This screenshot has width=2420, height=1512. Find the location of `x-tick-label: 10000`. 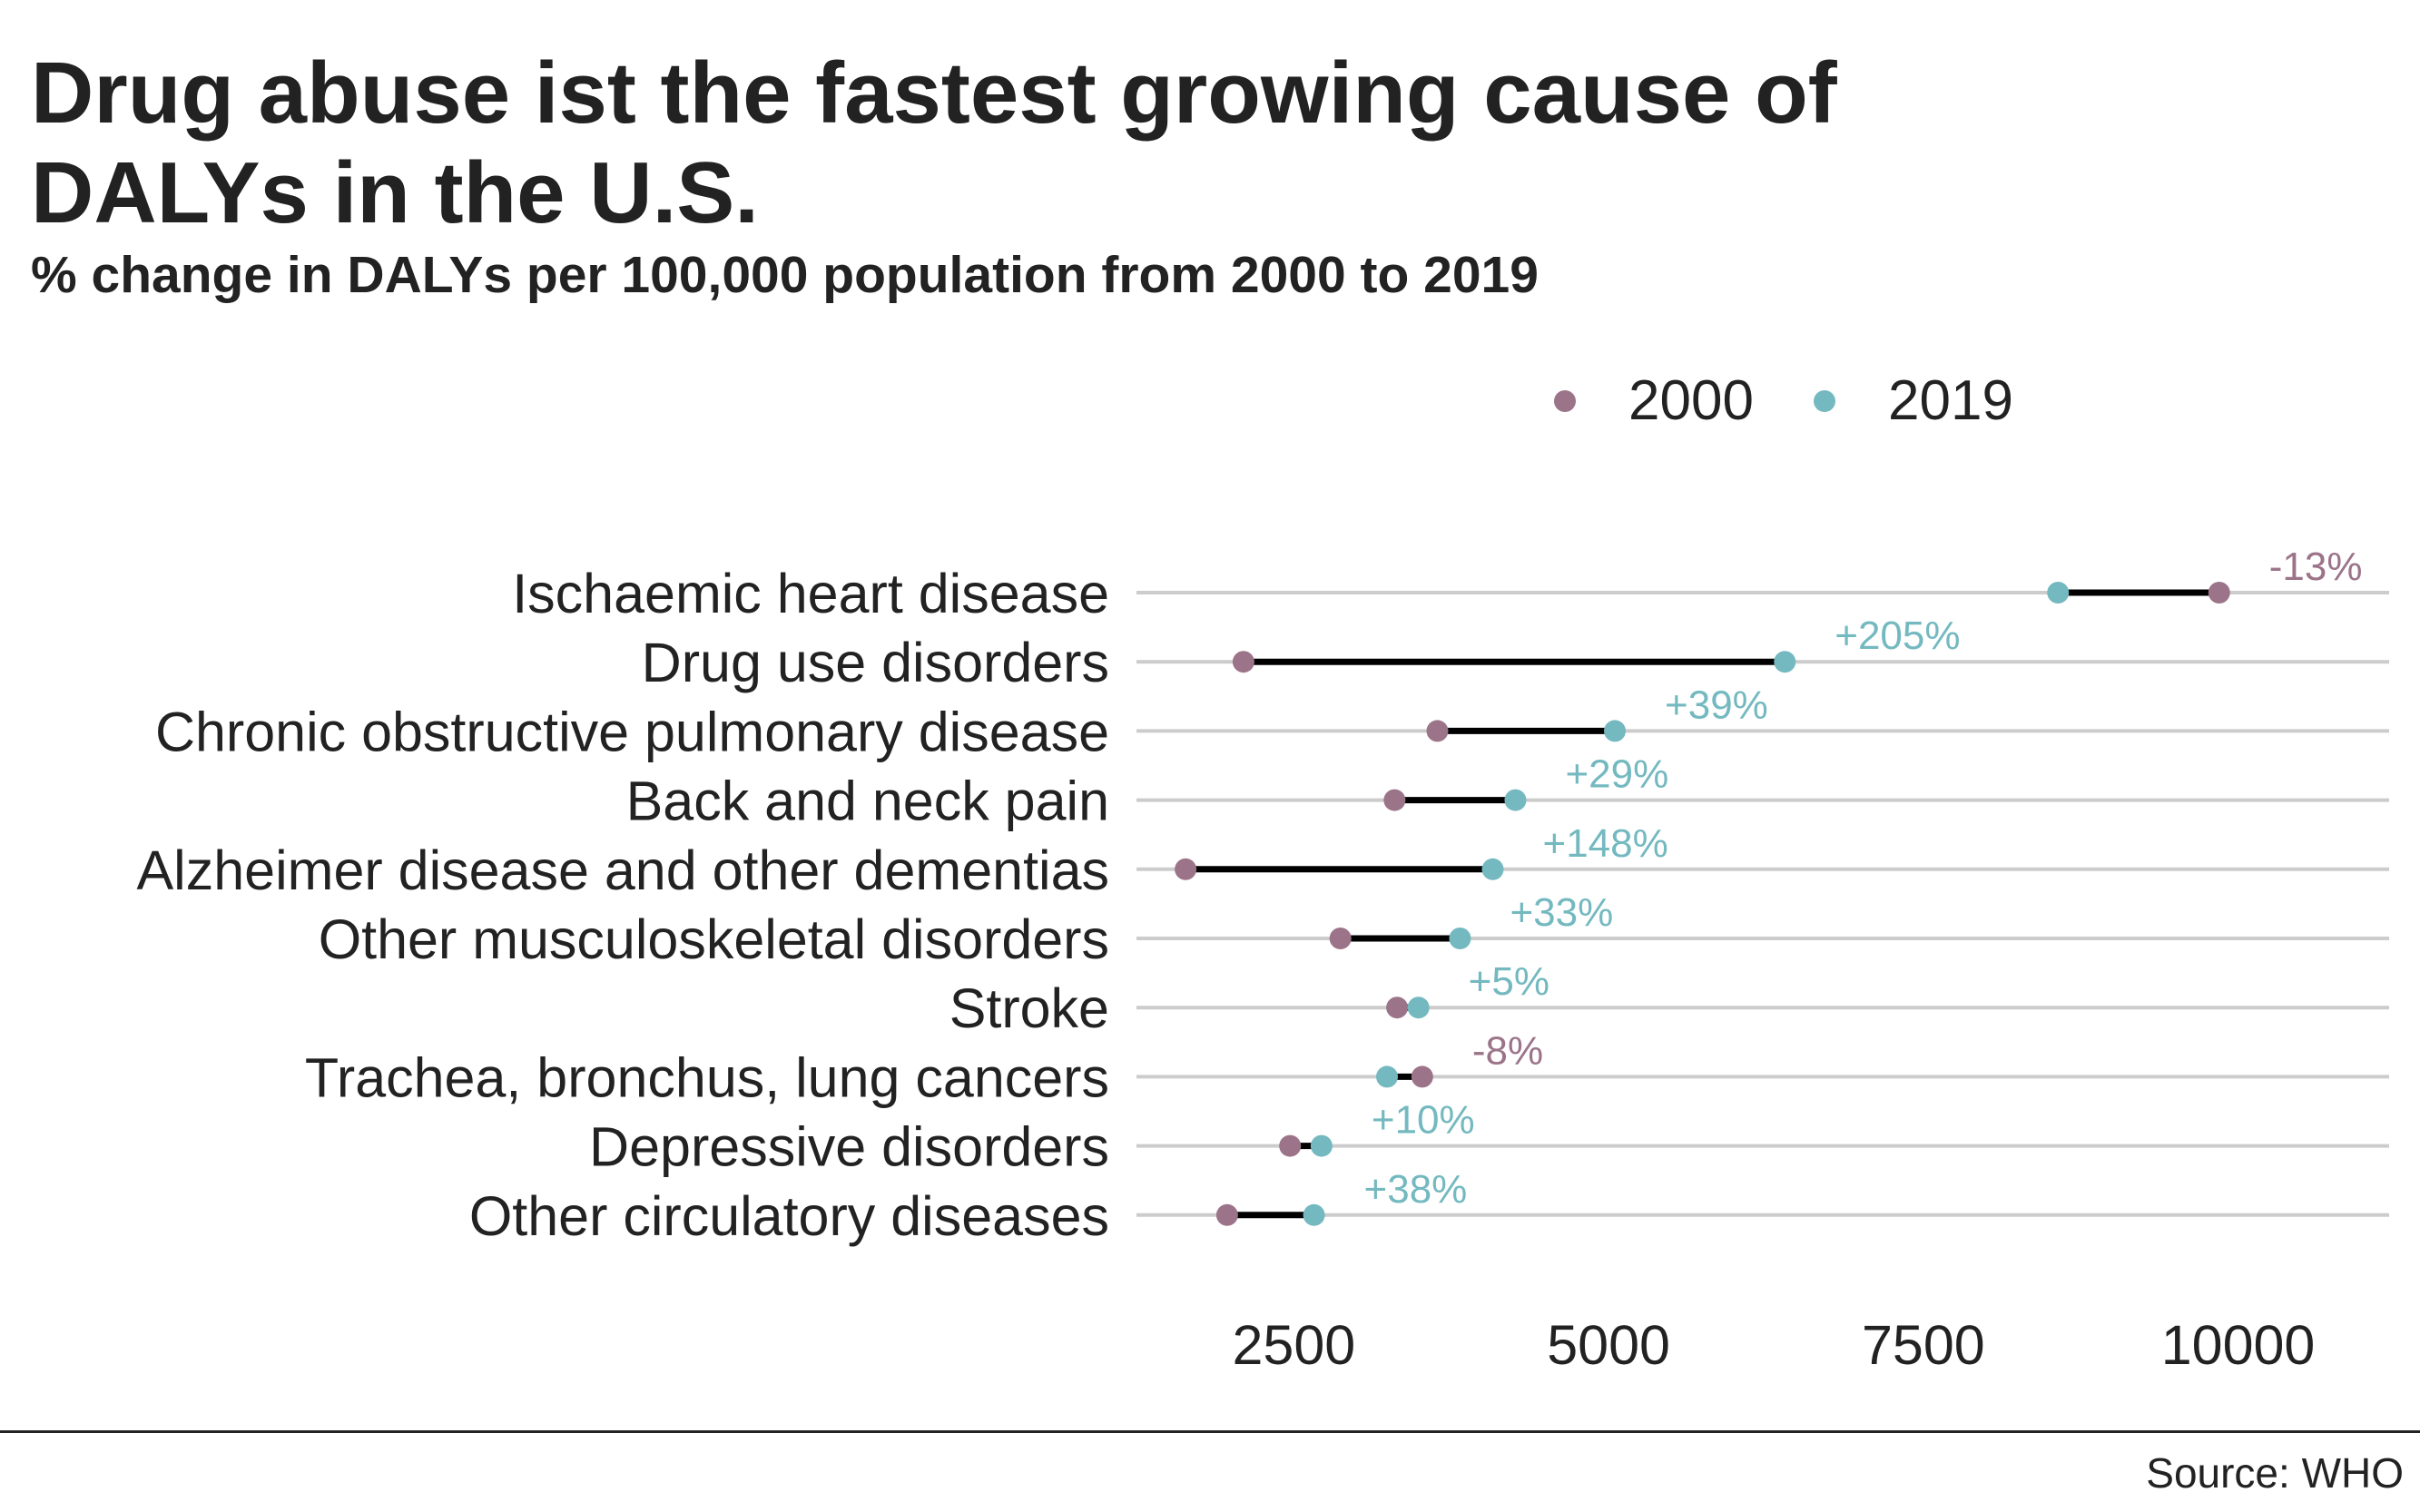

x-tick-label: 10000 is located at coordinates (2239, 1345).